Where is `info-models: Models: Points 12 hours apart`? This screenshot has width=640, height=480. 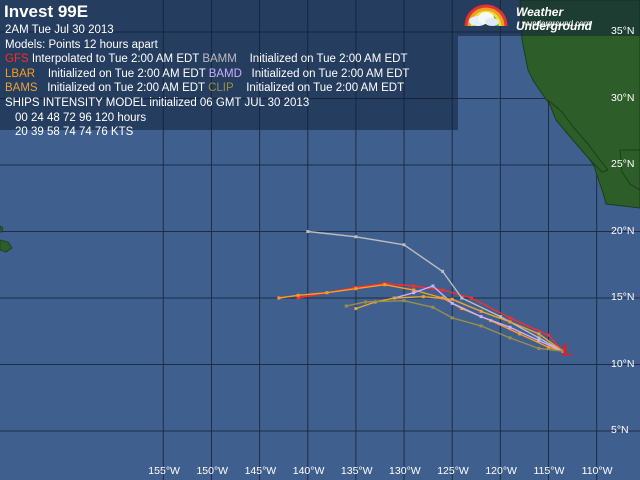 info-models: Models: Points 12 hours apart is located at coordinates (81, 44).